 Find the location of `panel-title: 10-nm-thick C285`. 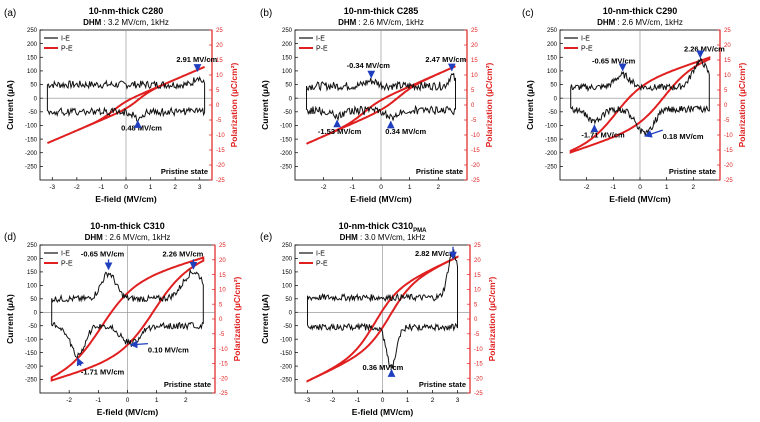

panel-title: 10-nm-thick C285 is located at coordinates (381, 11).